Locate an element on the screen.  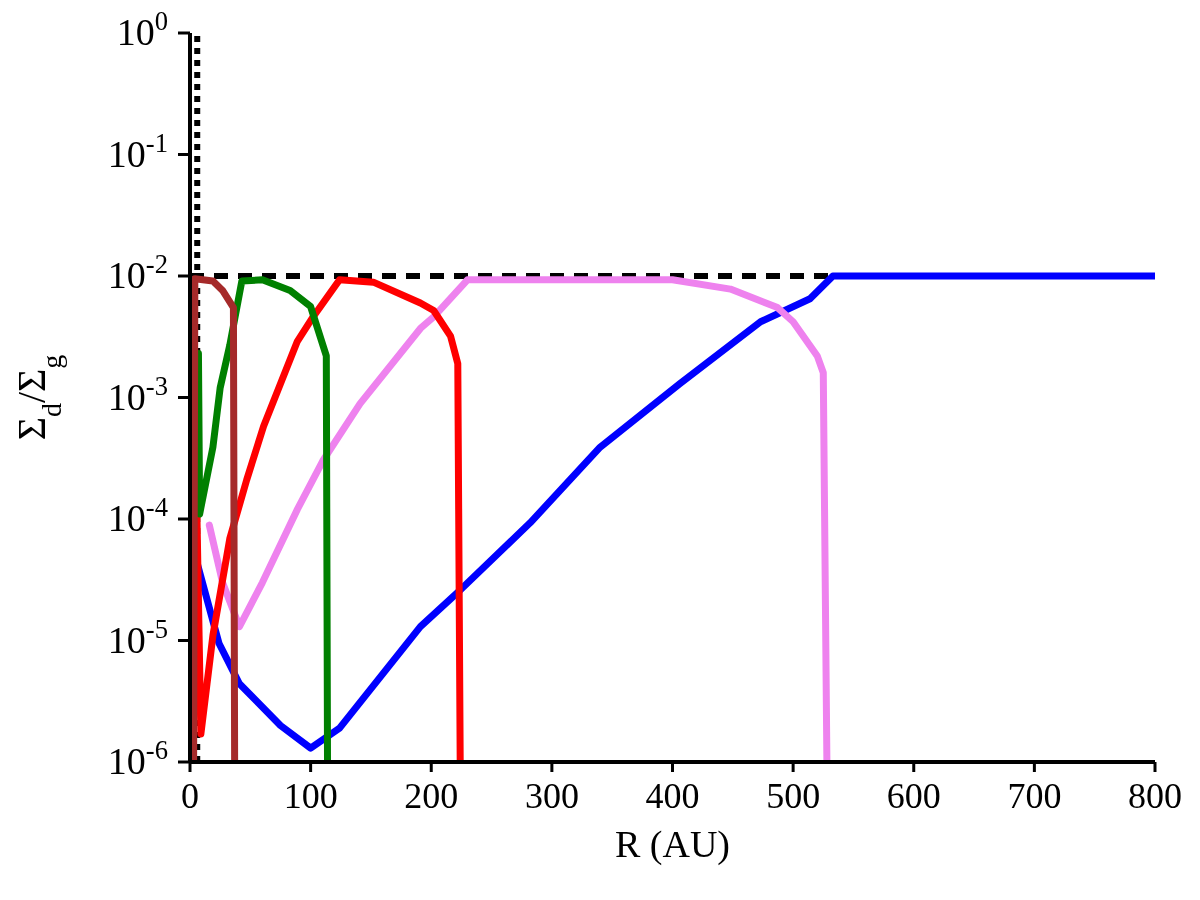
y-tick-label: 10$^{-1}$ is located at coordinates (137, 151).